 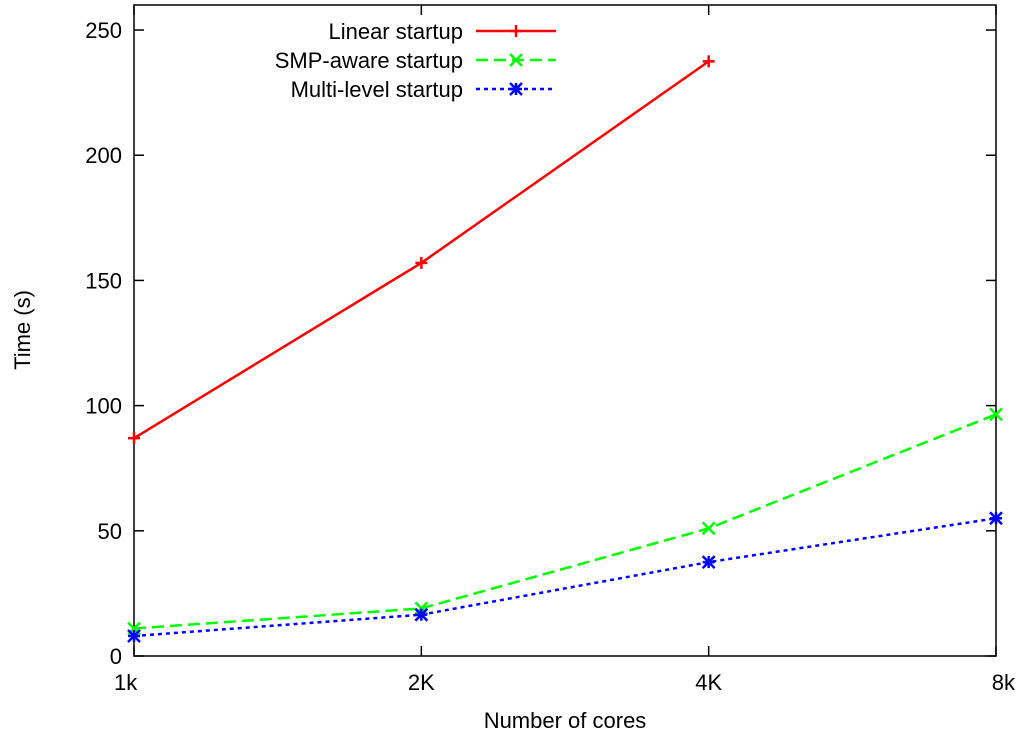 I want to click on legend-label: Linear startup, so click(x=395, y=31).